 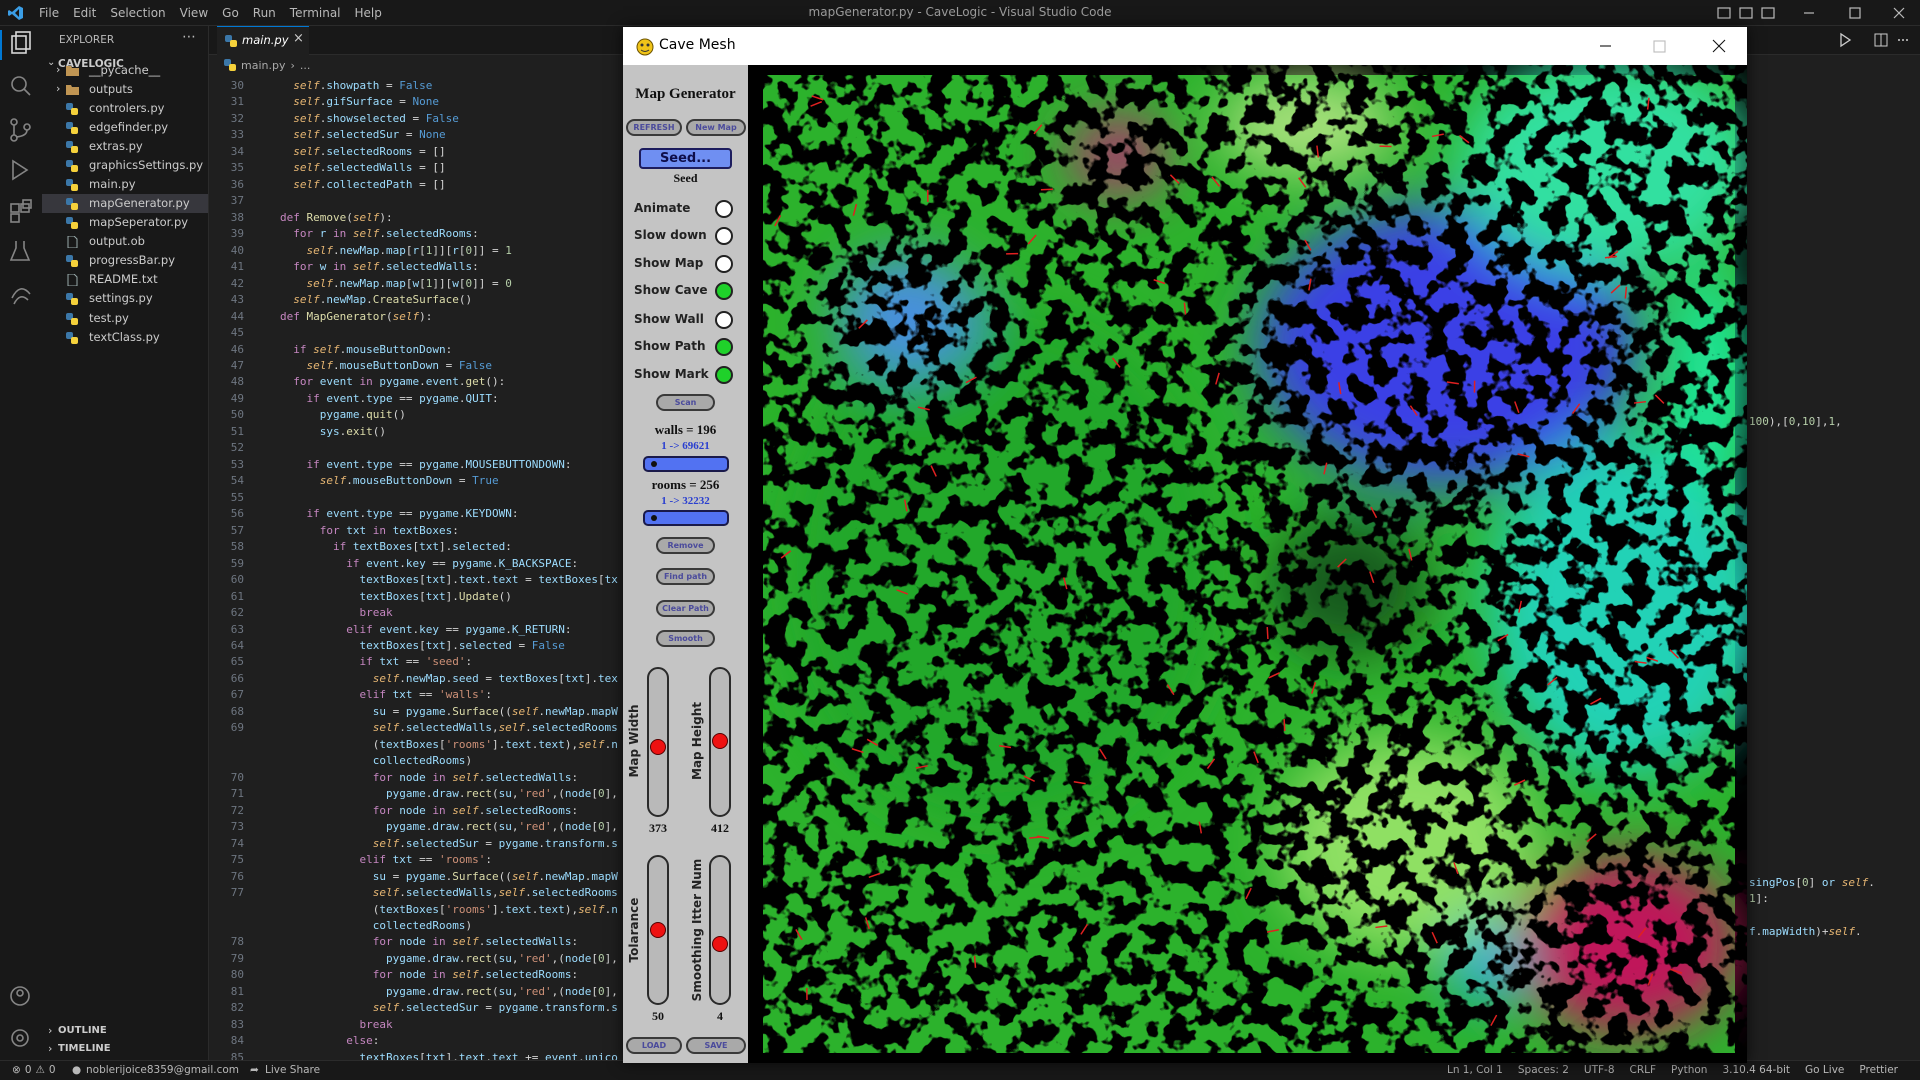 What do you see at coordinates (439, 810) in the screenshot?
I see `code-token: in` at bounding box center [439, 810].